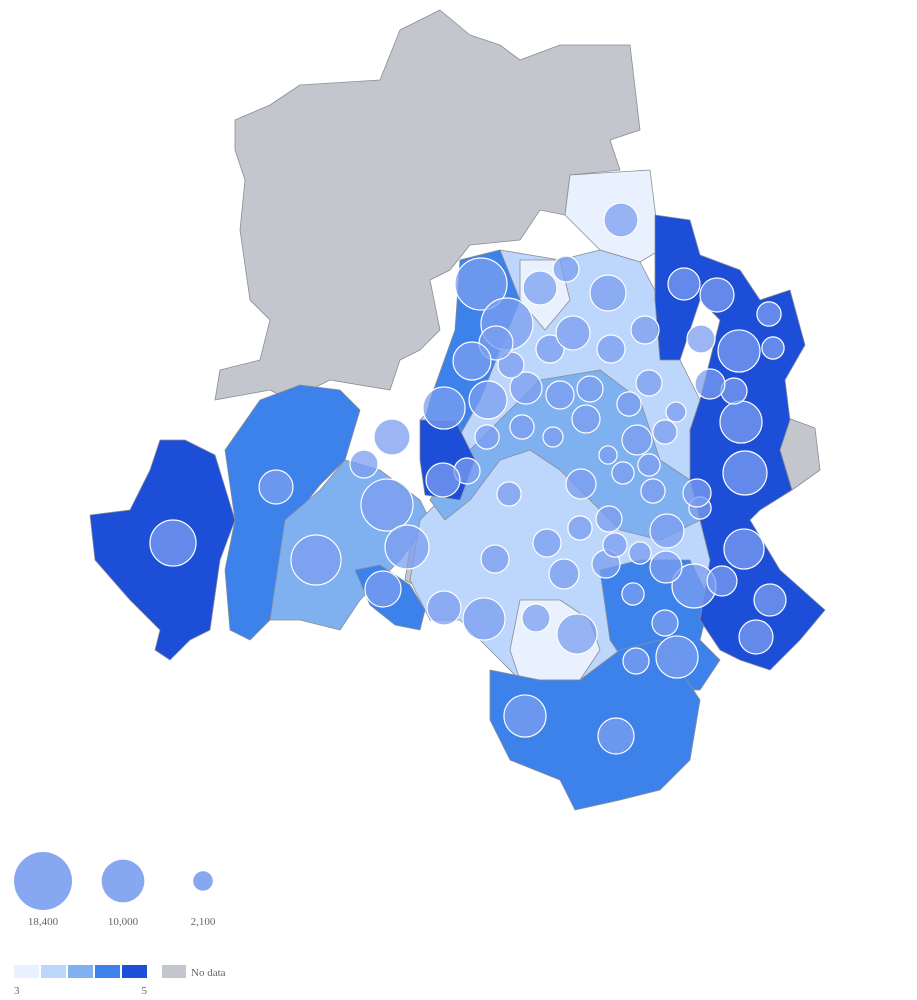  I want to click on no-data-swatch, so click(174, 971).